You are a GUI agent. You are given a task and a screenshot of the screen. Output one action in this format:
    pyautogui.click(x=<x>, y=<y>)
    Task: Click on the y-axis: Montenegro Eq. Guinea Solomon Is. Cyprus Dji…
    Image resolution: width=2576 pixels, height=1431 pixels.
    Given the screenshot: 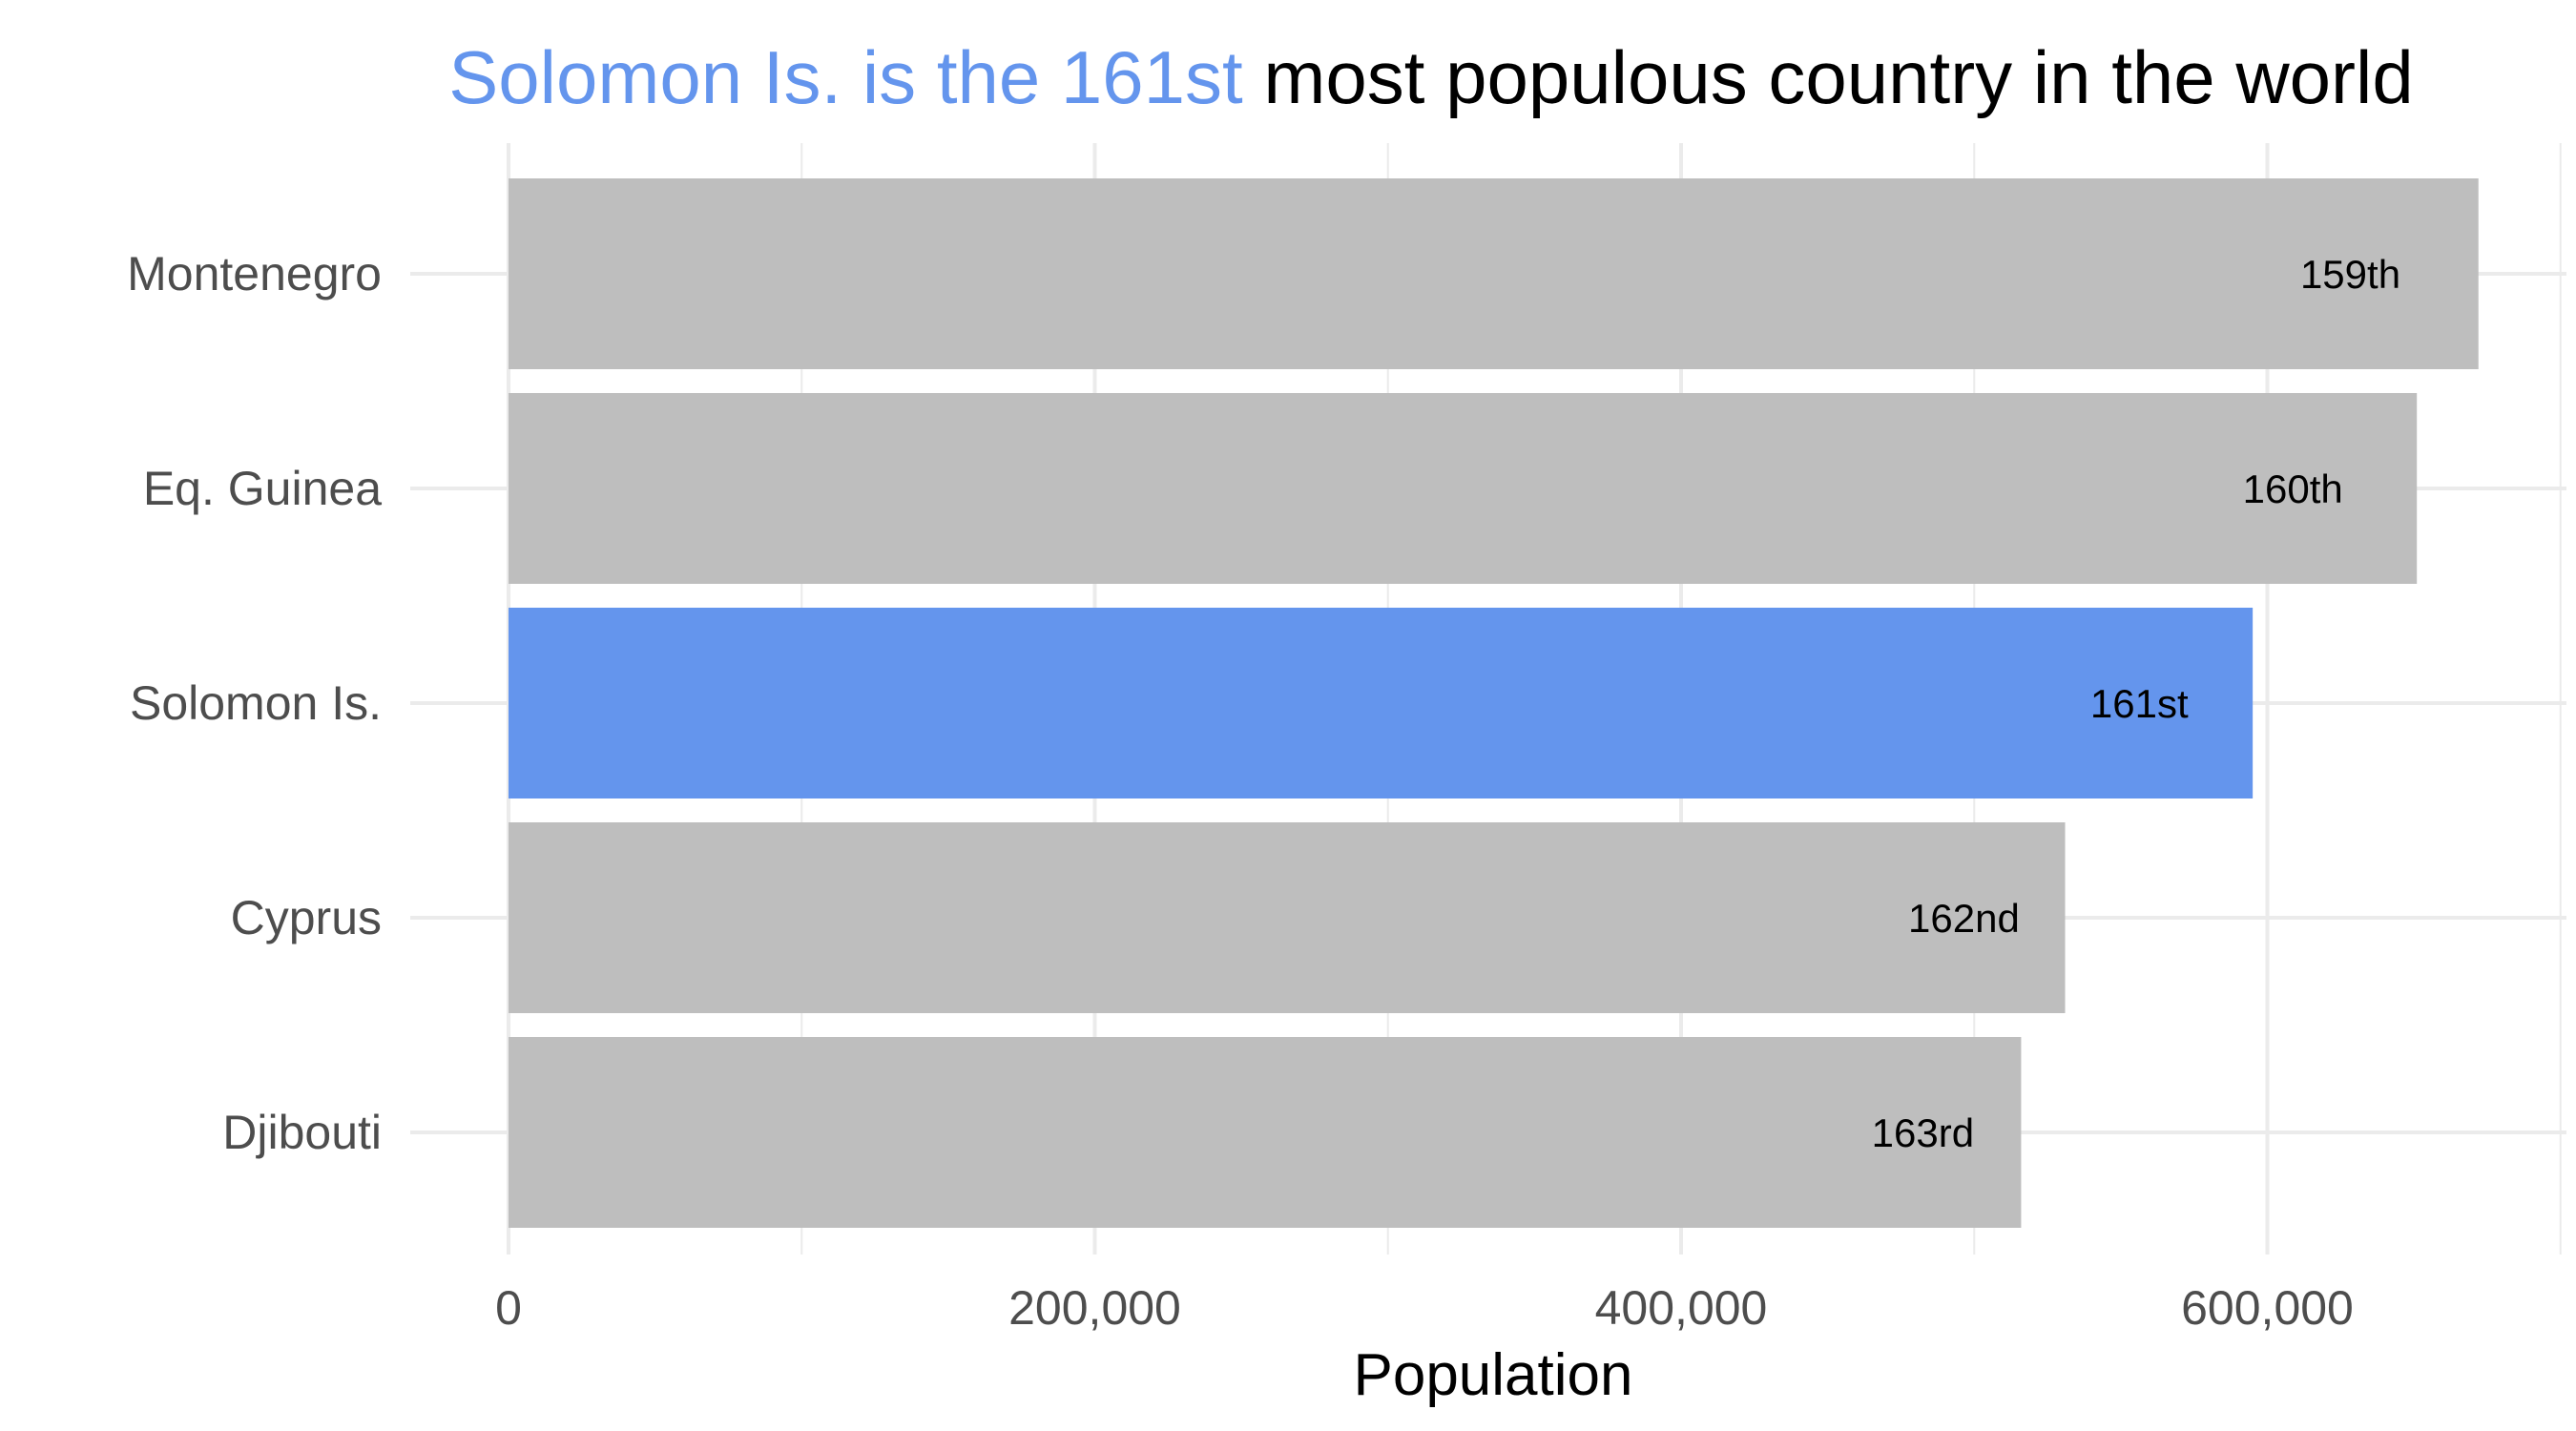 What is the action you would take?
    pyautogui.click(x=254, y=703)
    